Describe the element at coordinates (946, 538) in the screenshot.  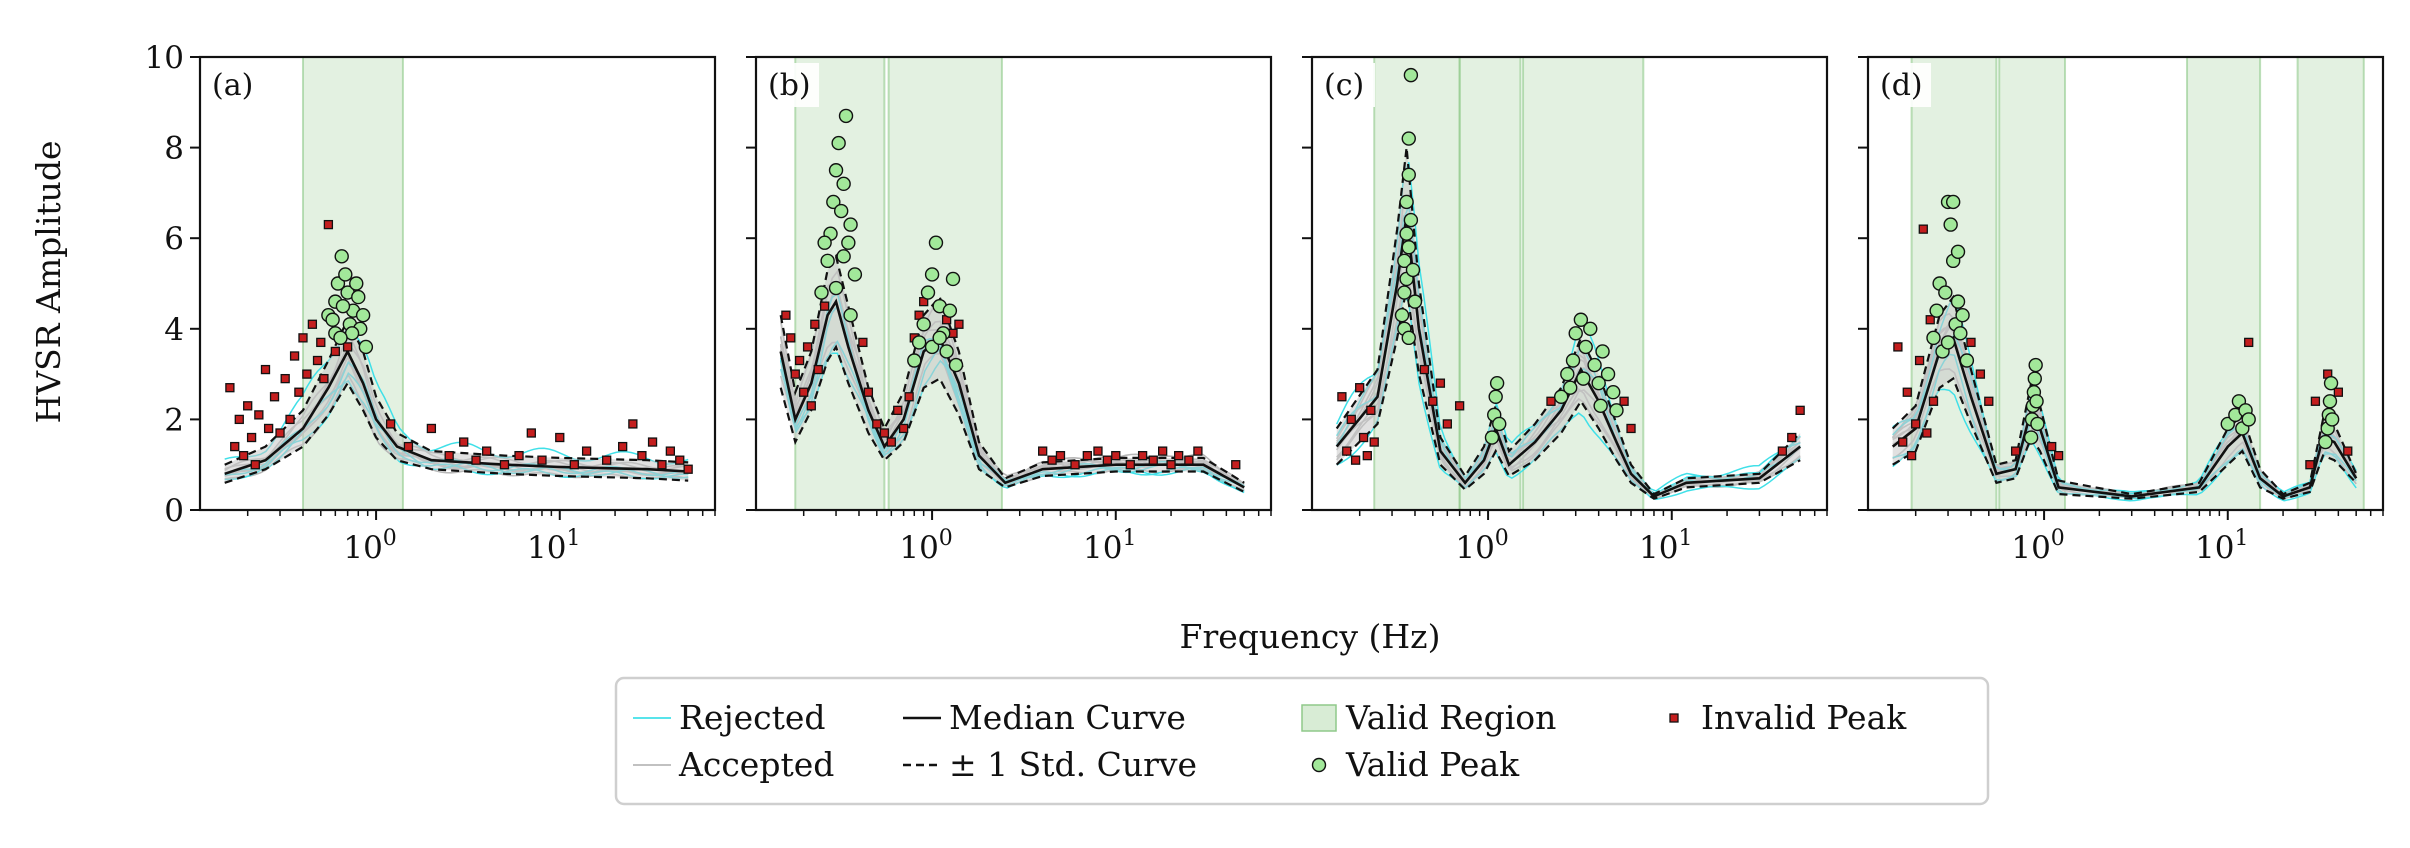
I see `x-tick-exponent: 0` at that location.